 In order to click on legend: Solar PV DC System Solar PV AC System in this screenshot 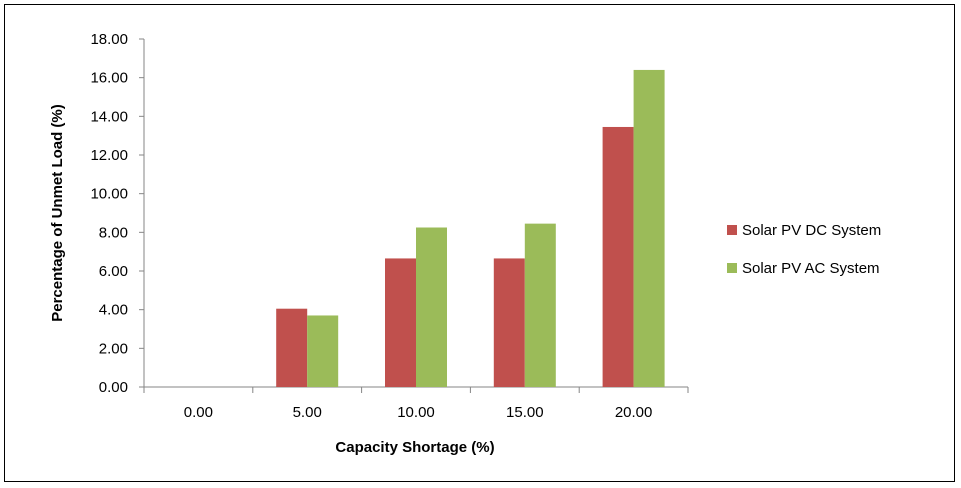, I will do `click(804, 249)`.